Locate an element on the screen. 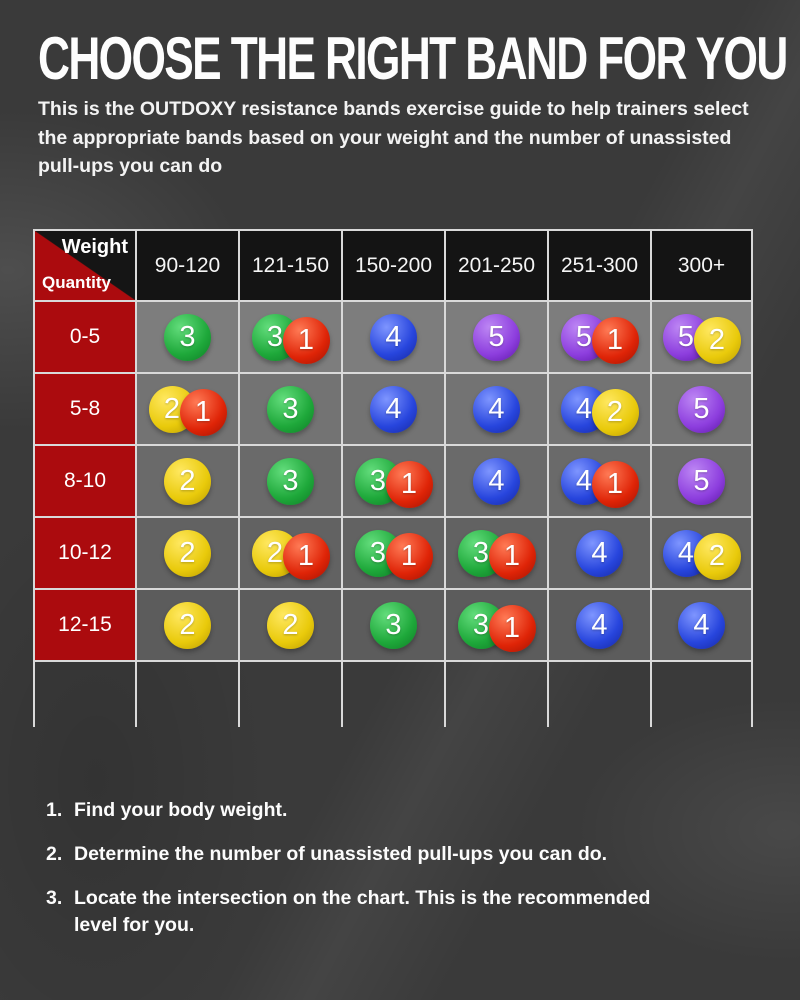  table-row: 12-15 2 2 3 3 1 4 4 is located at coordinates (393, 626).